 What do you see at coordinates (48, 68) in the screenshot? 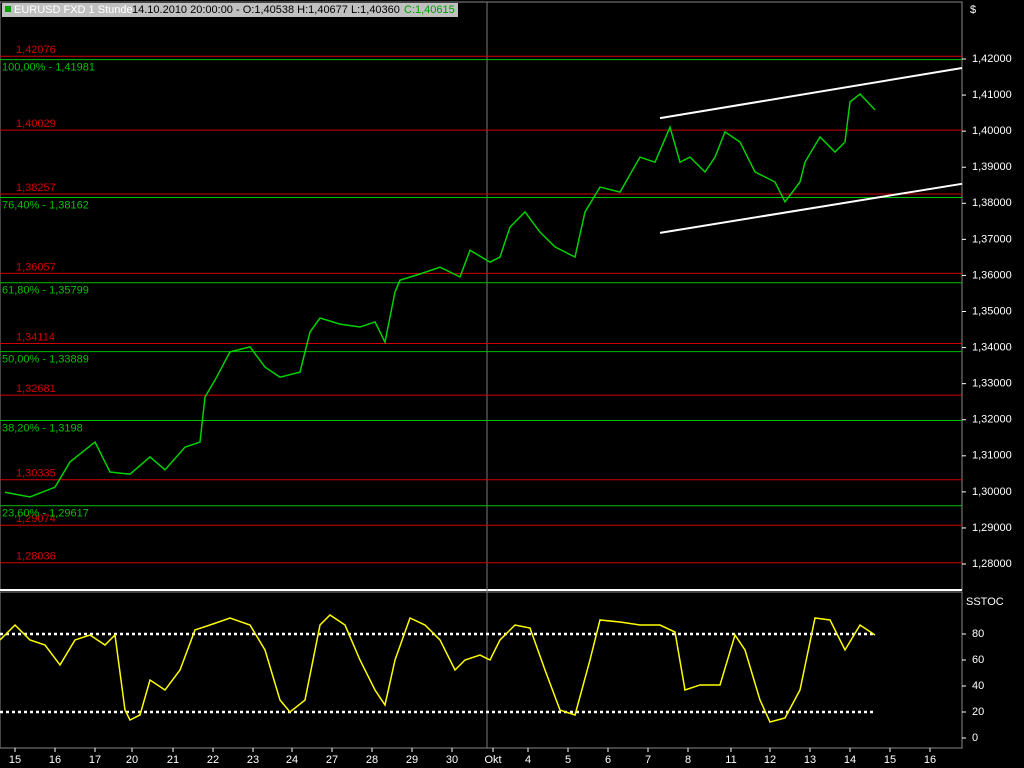
I see `level-label: 100,00% - 1,41981` at bounding box center [48, 68].